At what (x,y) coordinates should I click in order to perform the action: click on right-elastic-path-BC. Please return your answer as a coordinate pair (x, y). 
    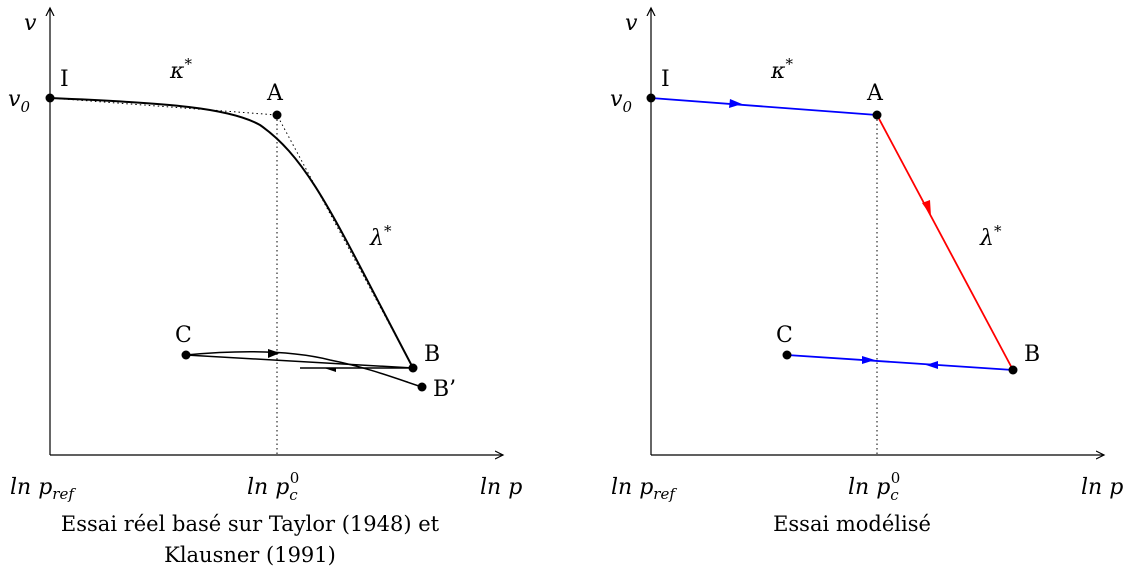
    Looking at the image, I should click on (900, 362).